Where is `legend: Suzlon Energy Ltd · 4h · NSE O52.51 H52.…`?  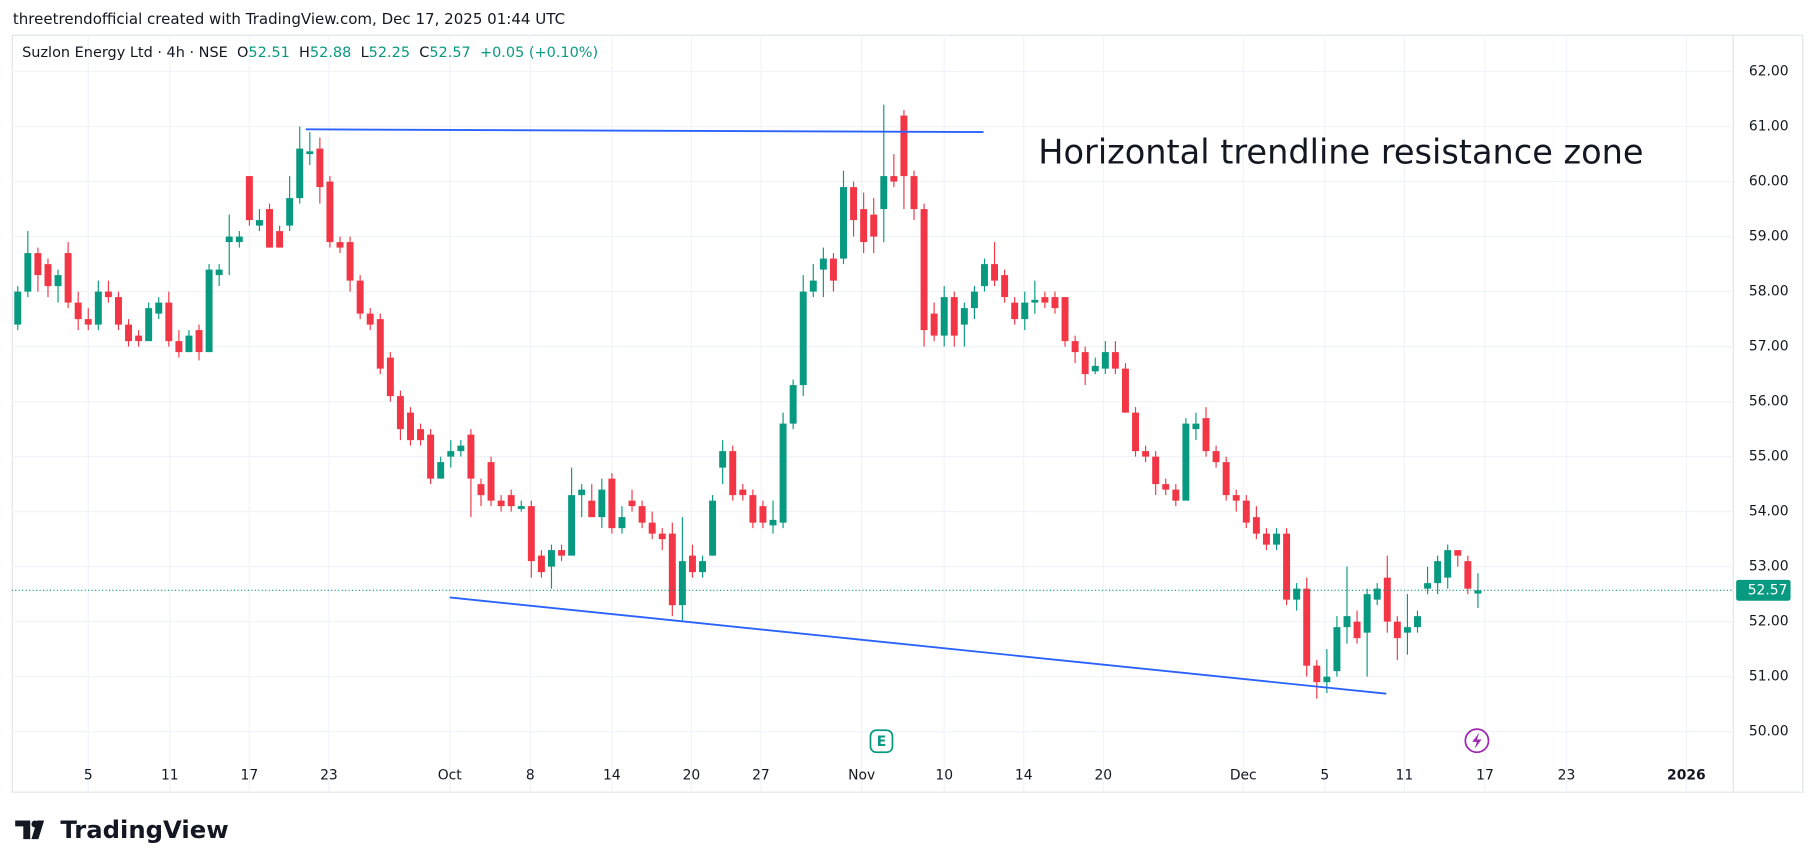
legend: Suzlon Energy Ltd · 4h · NSE O52.51 H52.… is located at coordinates (310, 53).